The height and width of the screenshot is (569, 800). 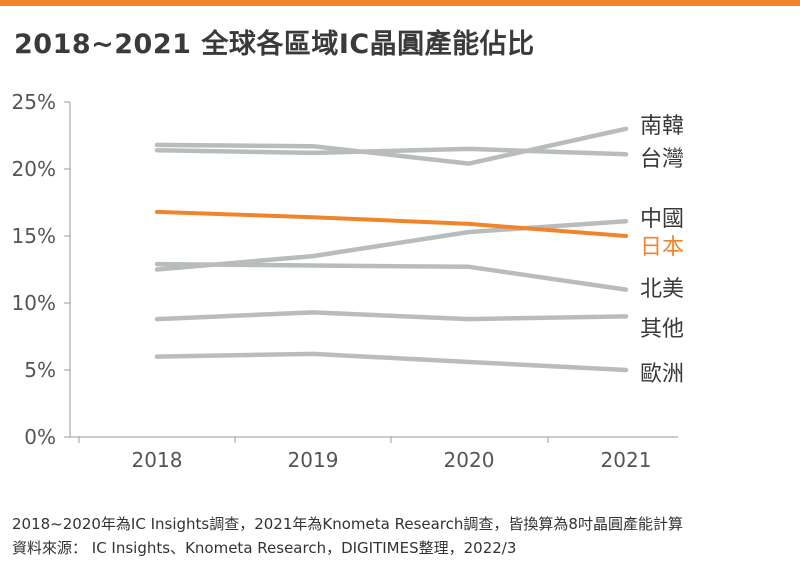 I want to click on y-tick-label: 0%, so click(x=40, y=437).